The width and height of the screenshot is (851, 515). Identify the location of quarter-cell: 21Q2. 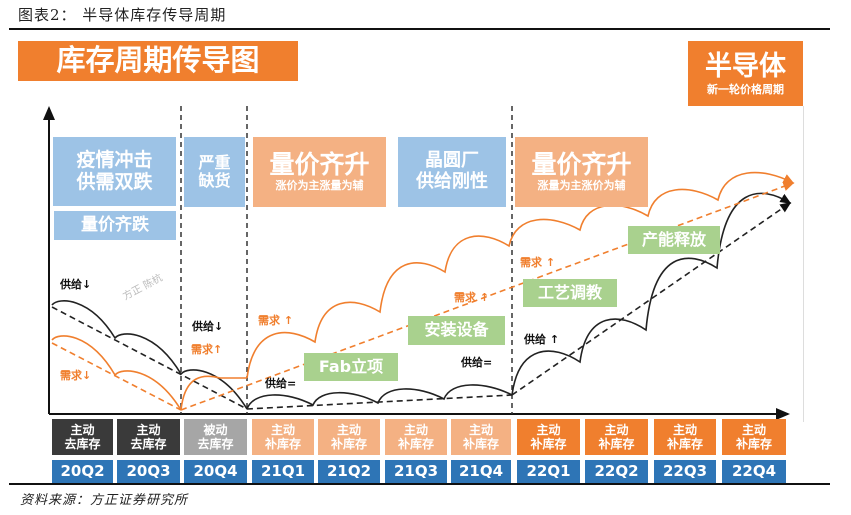
(349, 471).